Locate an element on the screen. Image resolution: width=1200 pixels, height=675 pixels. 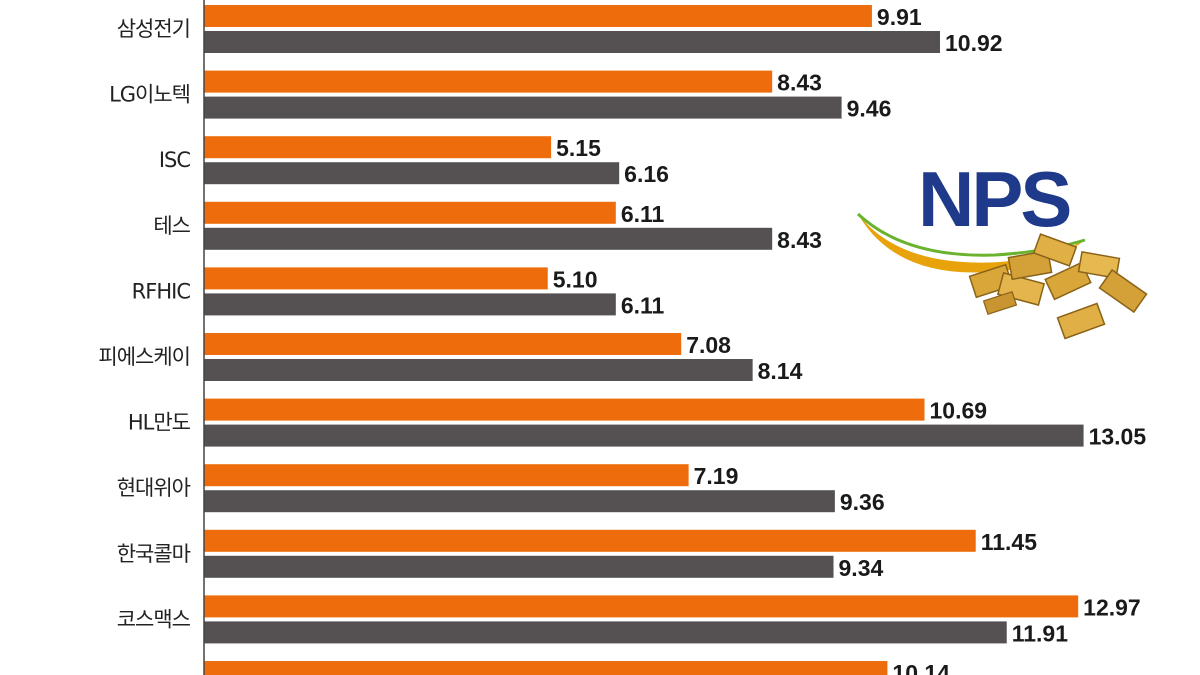
category-label: RFHIC is located at coordinates (161, 291).